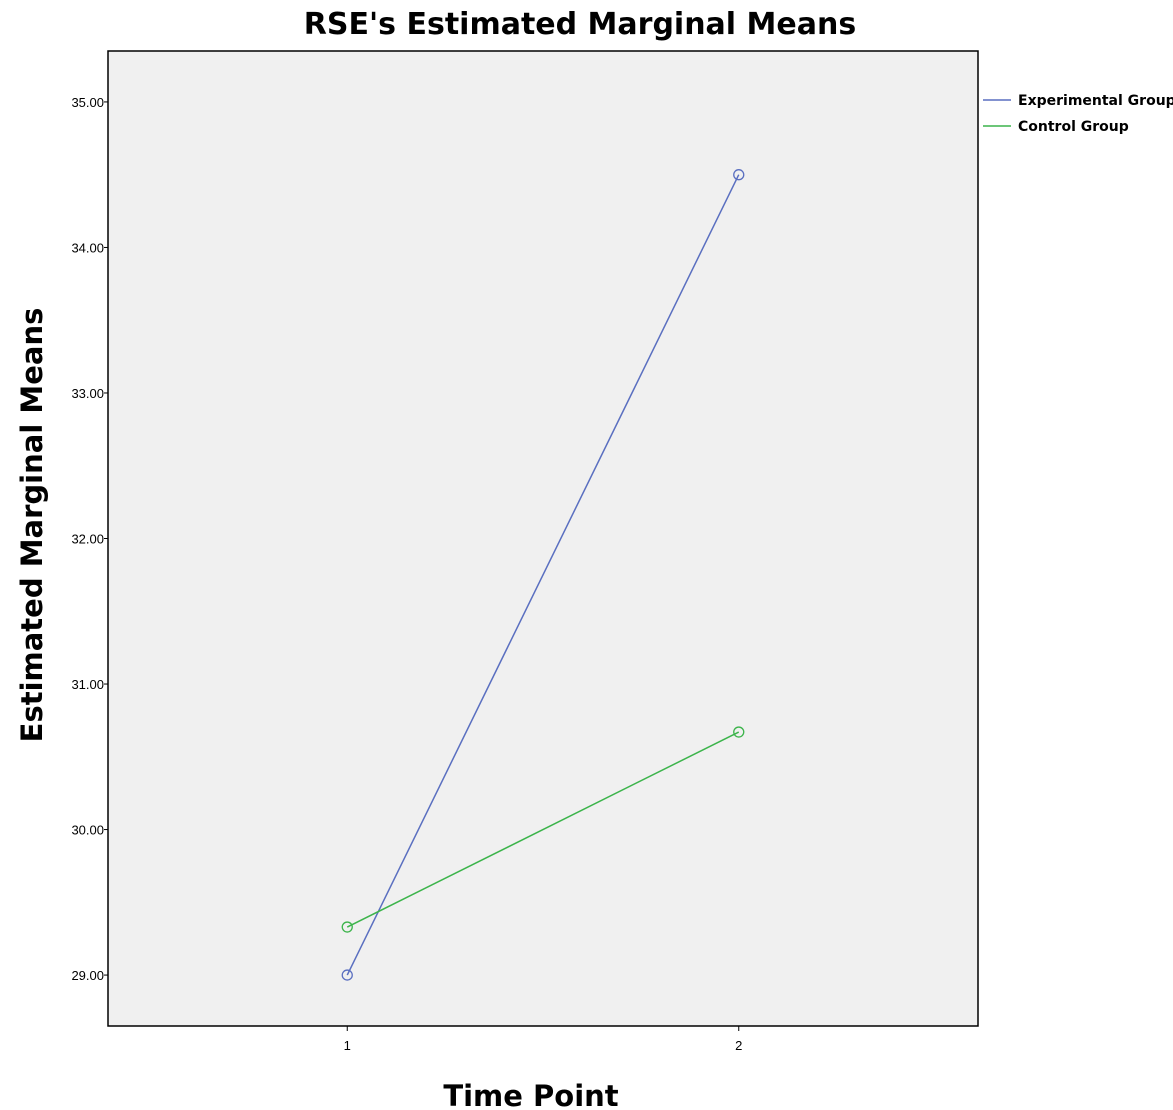  What do you see at coordinates (87, 684) in the screenshot?
I see `y-tick-label: 31.00` at bounding box center [87, 684].